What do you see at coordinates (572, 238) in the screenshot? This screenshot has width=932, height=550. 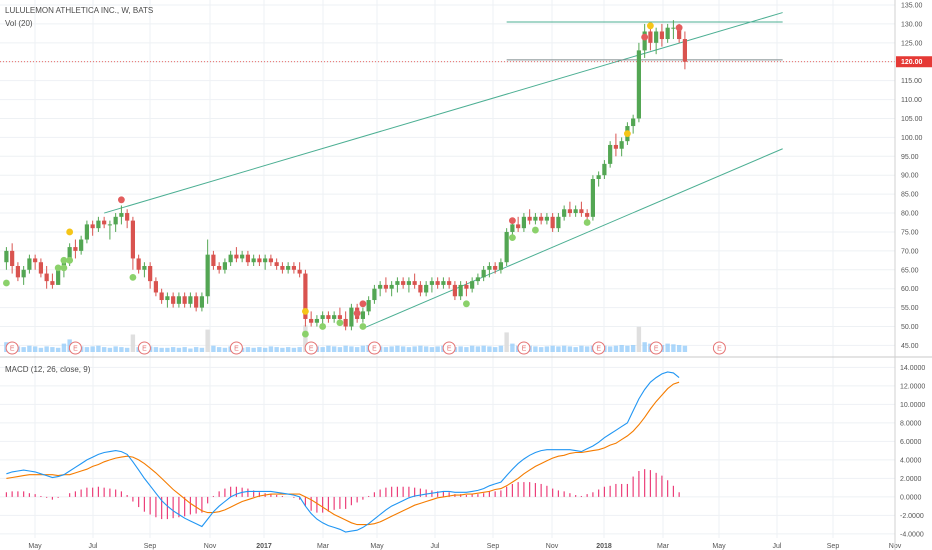 I see `trendline` at bounding box center [572, 238].